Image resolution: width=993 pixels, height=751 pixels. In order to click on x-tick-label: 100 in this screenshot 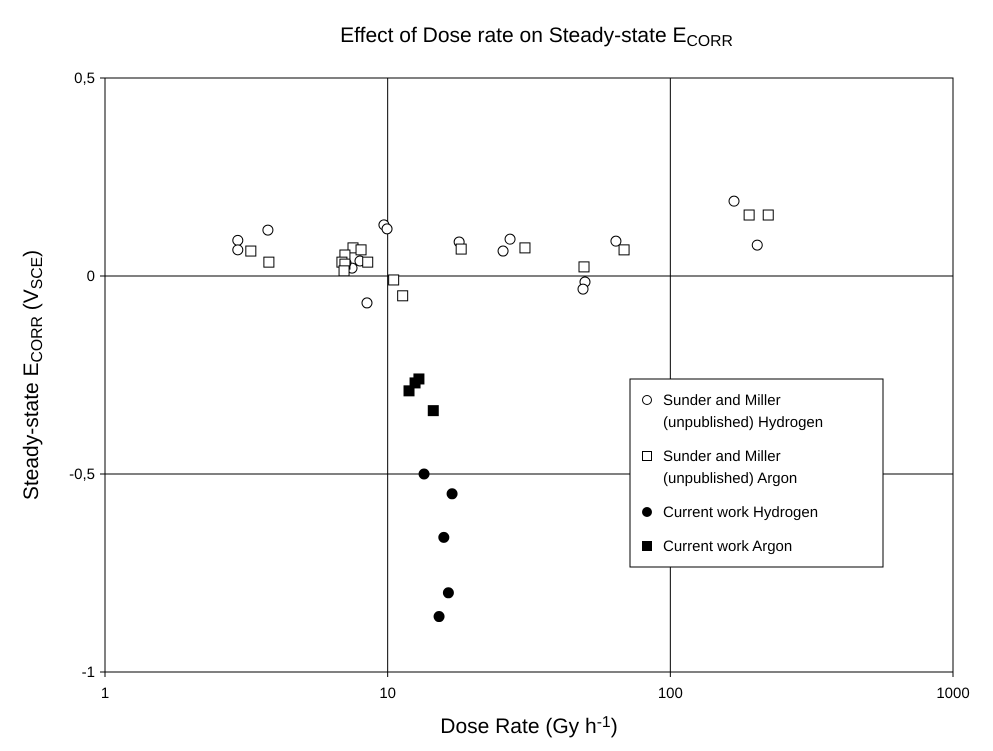, I will do `click(670, 693)`.